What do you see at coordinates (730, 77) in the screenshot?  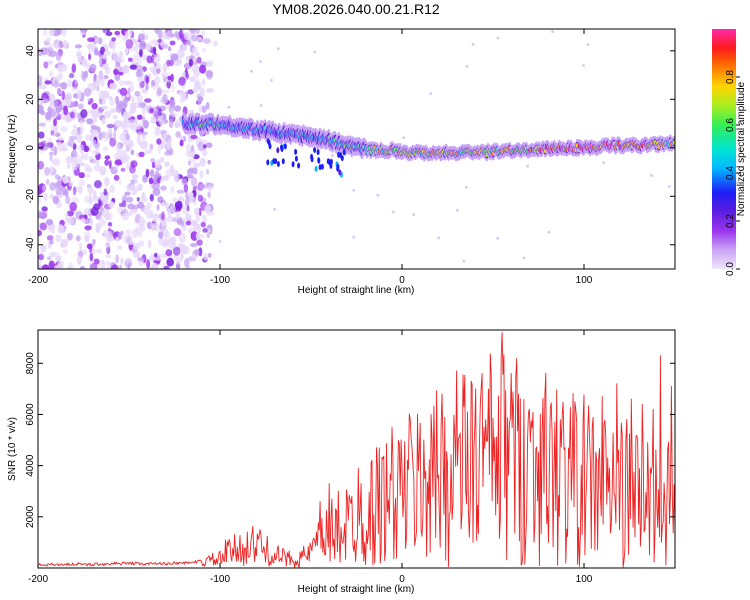 I see `colorbar-tick-label: 0.8` at bounding box center [730, 77].